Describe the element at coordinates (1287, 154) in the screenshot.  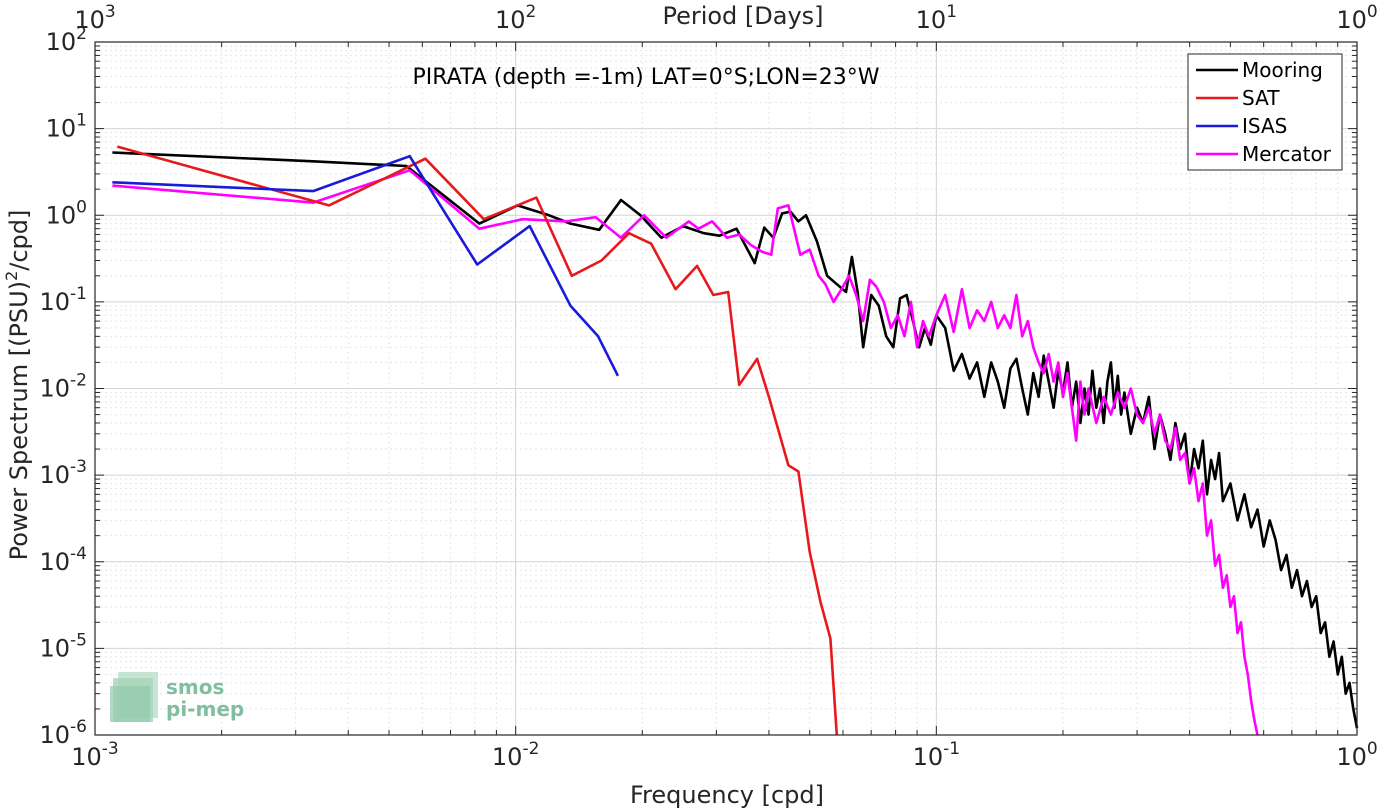
I see `legend-label-mercator: Mercator` at that location.